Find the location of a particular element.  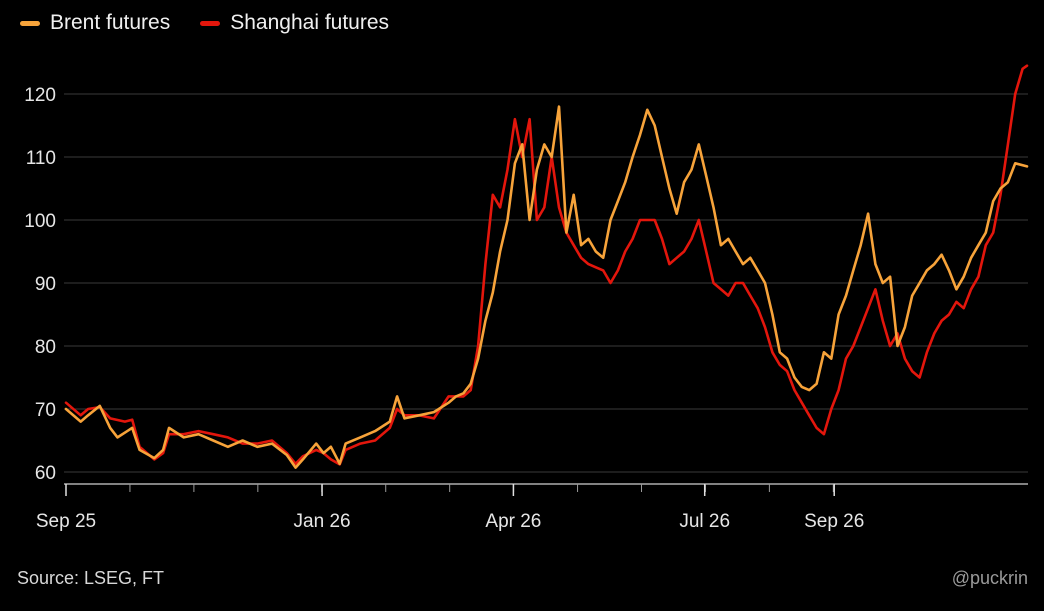

y-tick-label-90: 90 is located at coordinates (45, 284).